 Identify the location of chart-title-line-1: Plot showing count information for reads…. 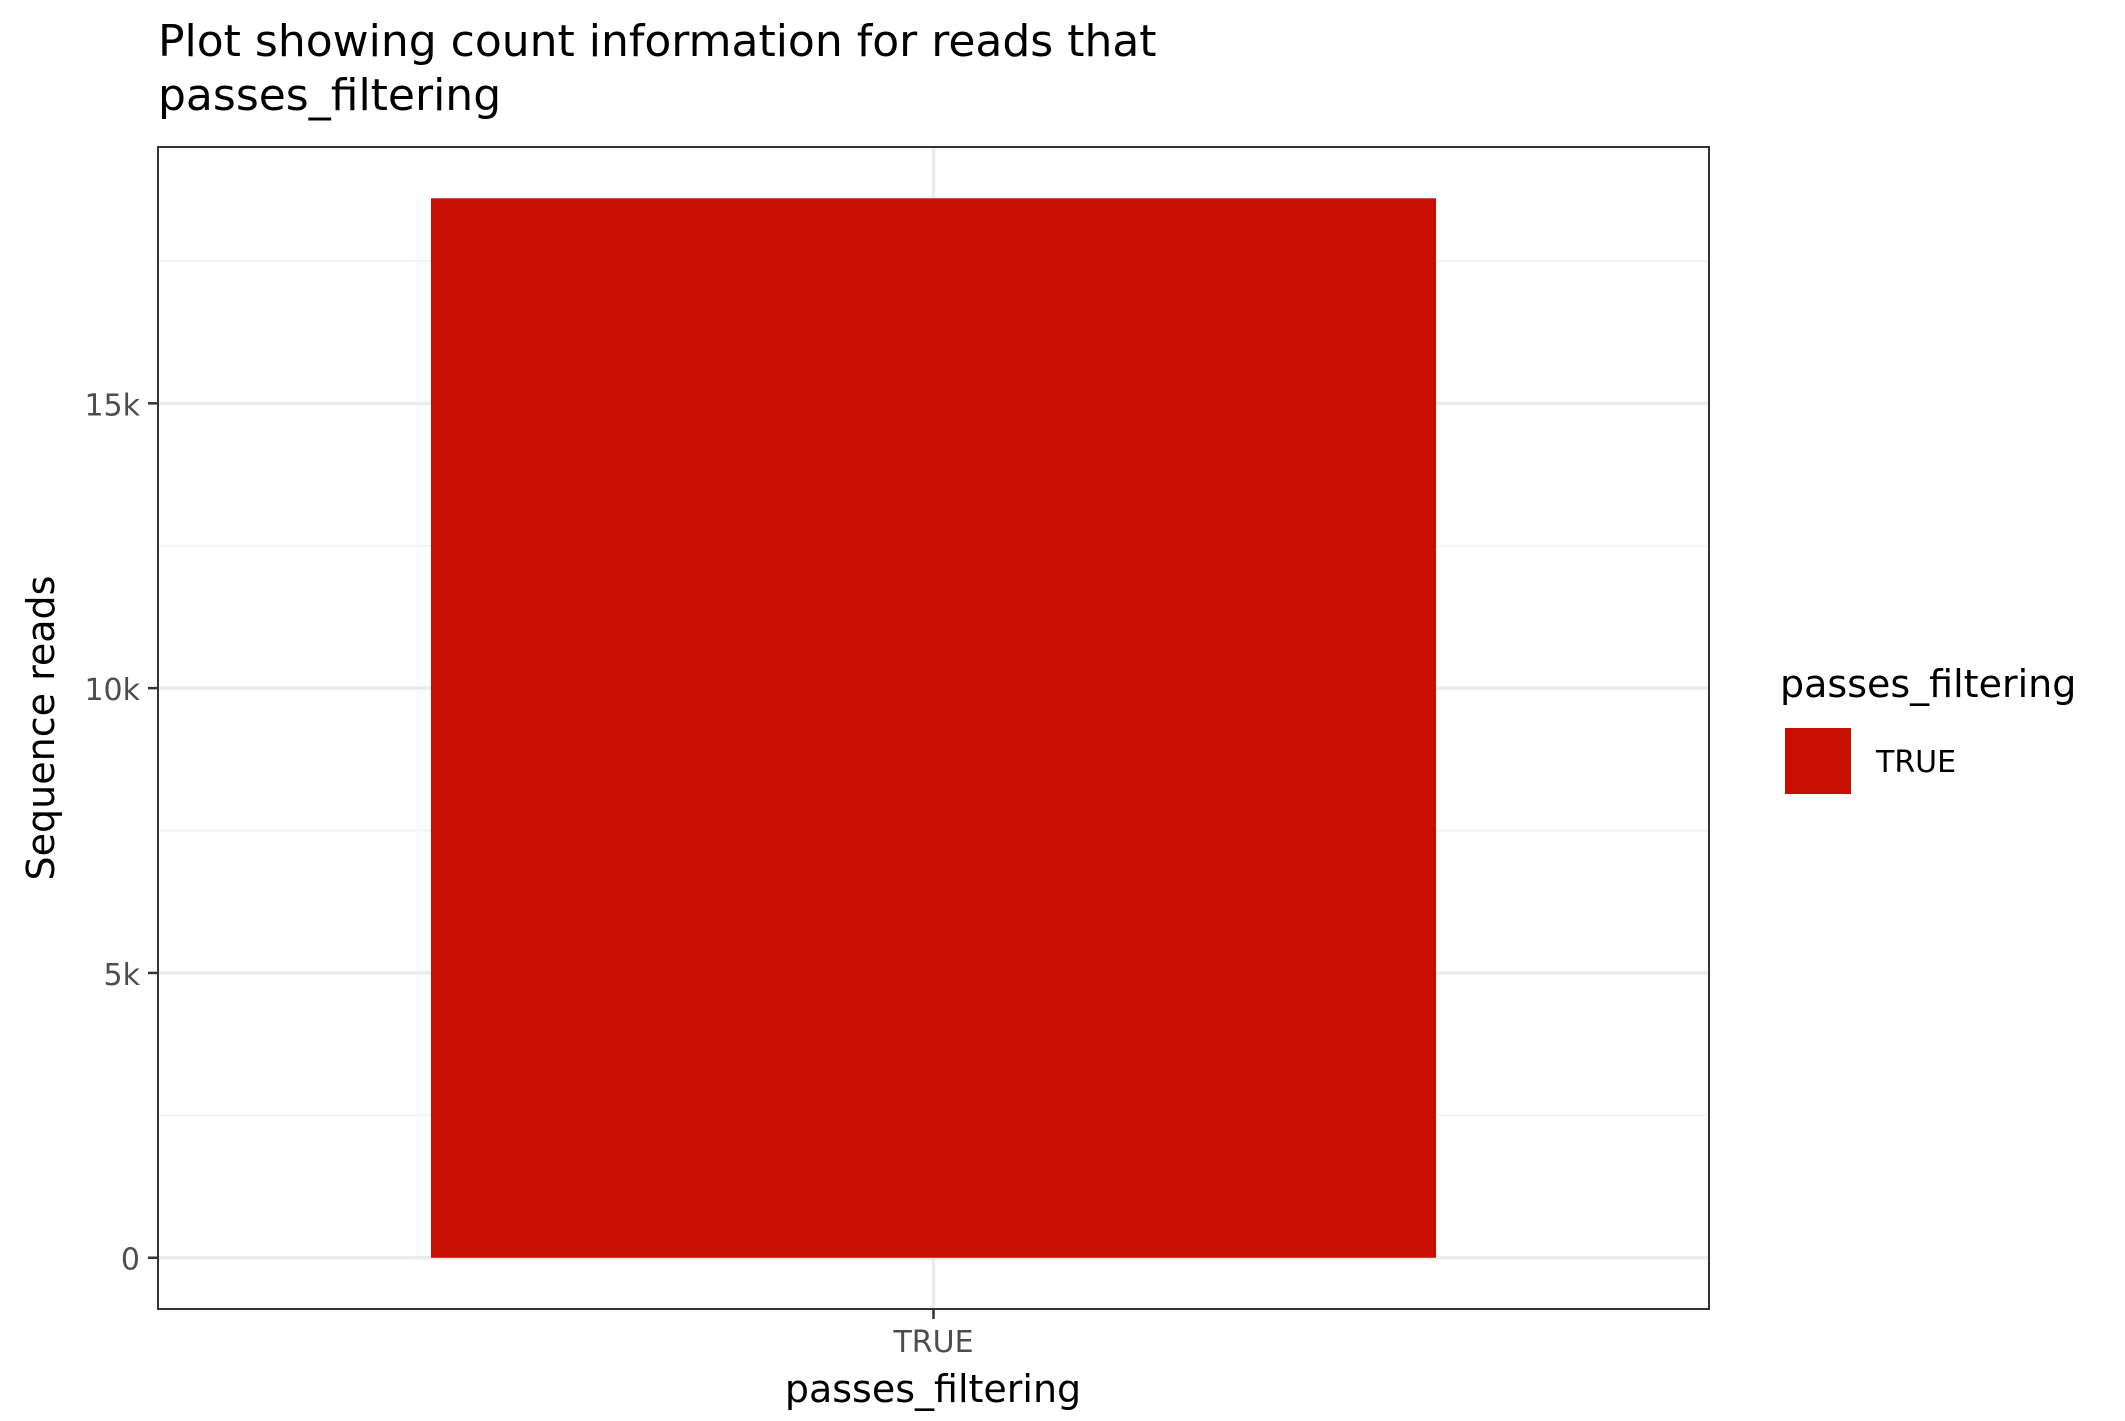
(657, 41).